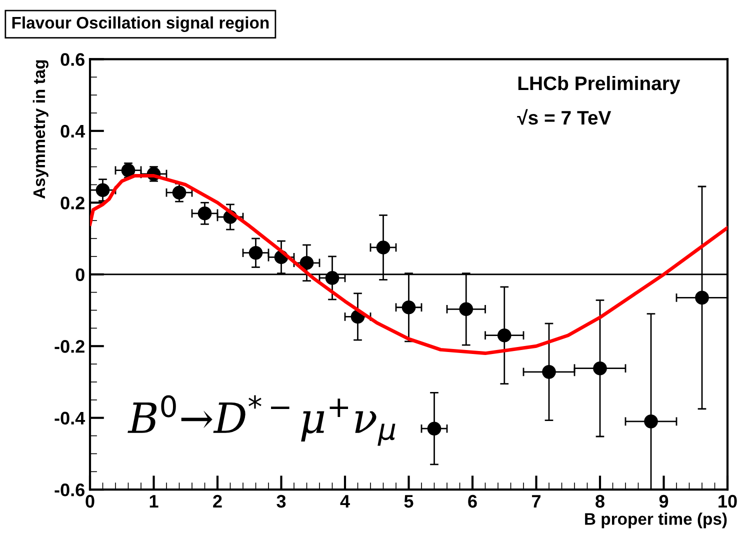 Image resolution: width=750 pixels, height=538 pixels. Describe the element at coordinates (727, 501) in the screenshot. I see `x-tick-label: 10` at that location.